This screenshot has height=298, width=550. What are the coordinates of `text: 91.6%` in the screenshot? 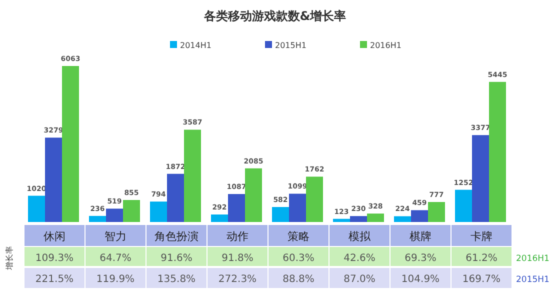 It's located at (176, 258).